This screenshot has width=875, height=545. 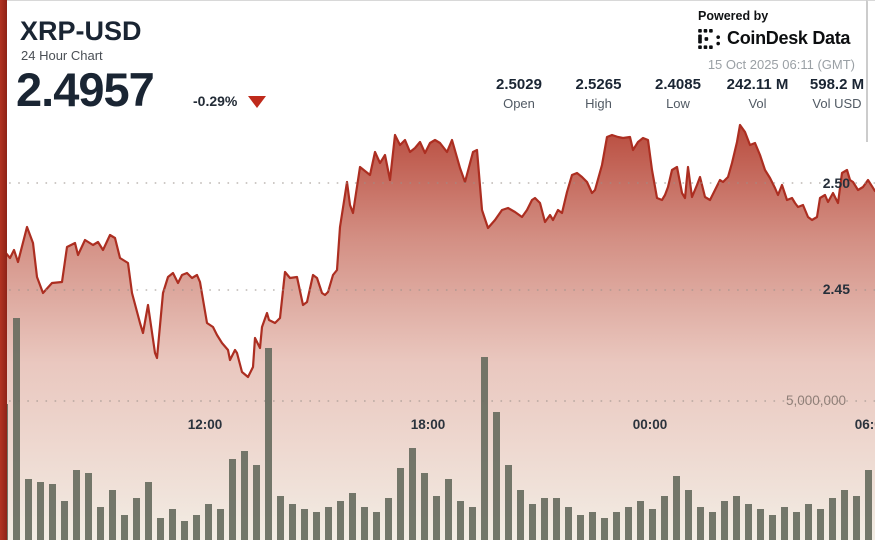 I want to click on chart-subtitle: 24 Hour Chart, so click(x=62, y=55).